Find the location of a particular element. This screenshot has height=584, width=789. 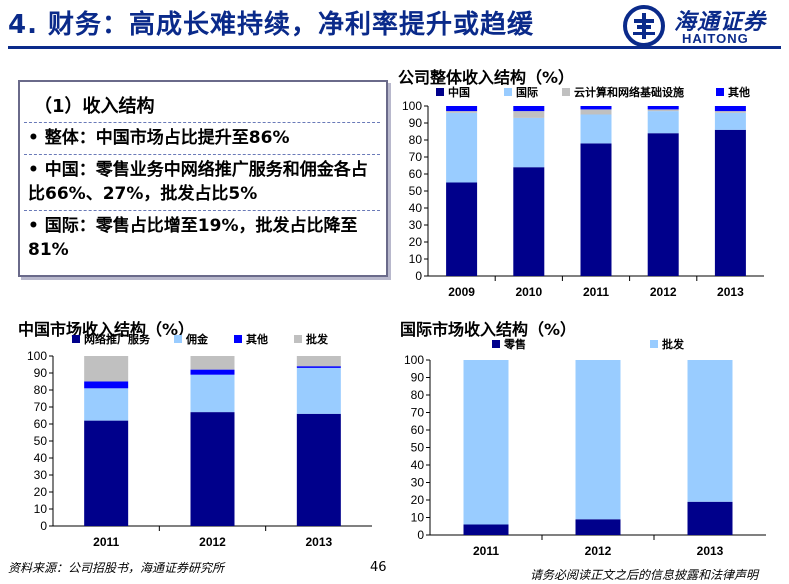

x-tick-label: 2011 is located at coordinates (596, 292).